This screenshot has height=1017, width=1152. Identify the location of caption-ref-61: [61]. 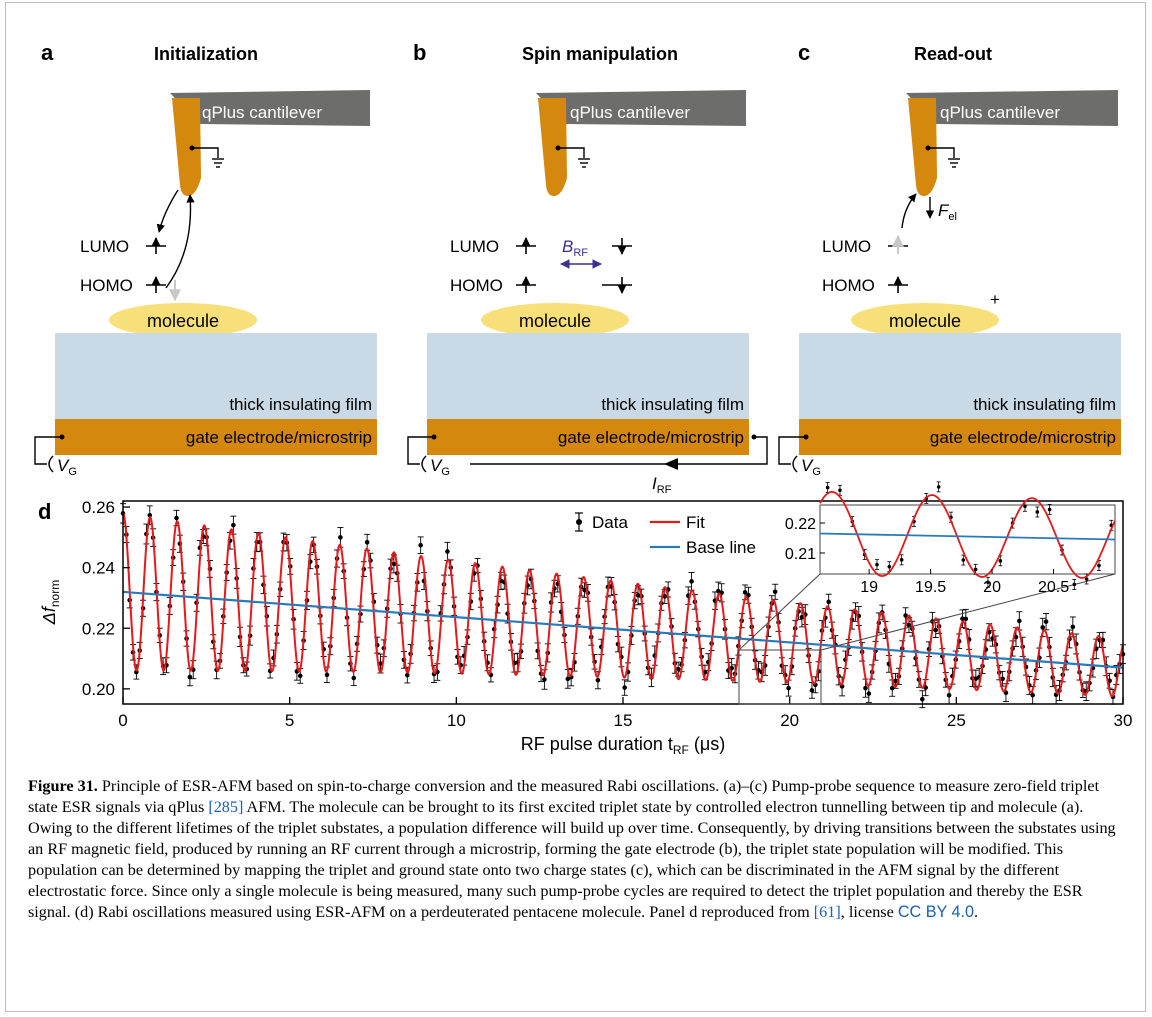
(827, 912).